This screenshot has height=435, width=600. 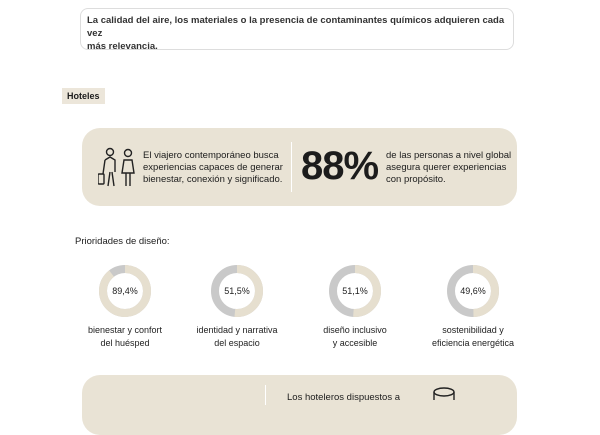 What do you see at coordinates (473, 330) in the screenshot?
I see `item-label: sostenibilidad y` at bounding box center [473, 330].